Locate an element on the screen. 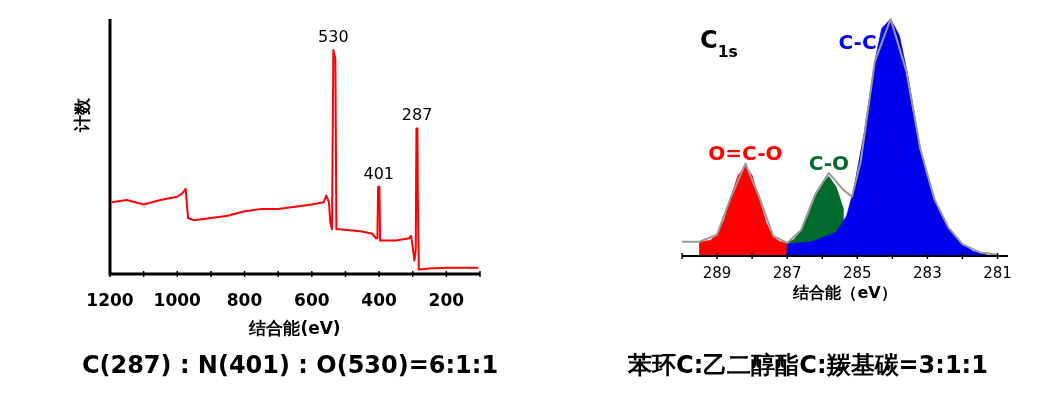 This screenshot has height=393, width=1042. x-tick-label: 800 is located at coordinates (244, 300).